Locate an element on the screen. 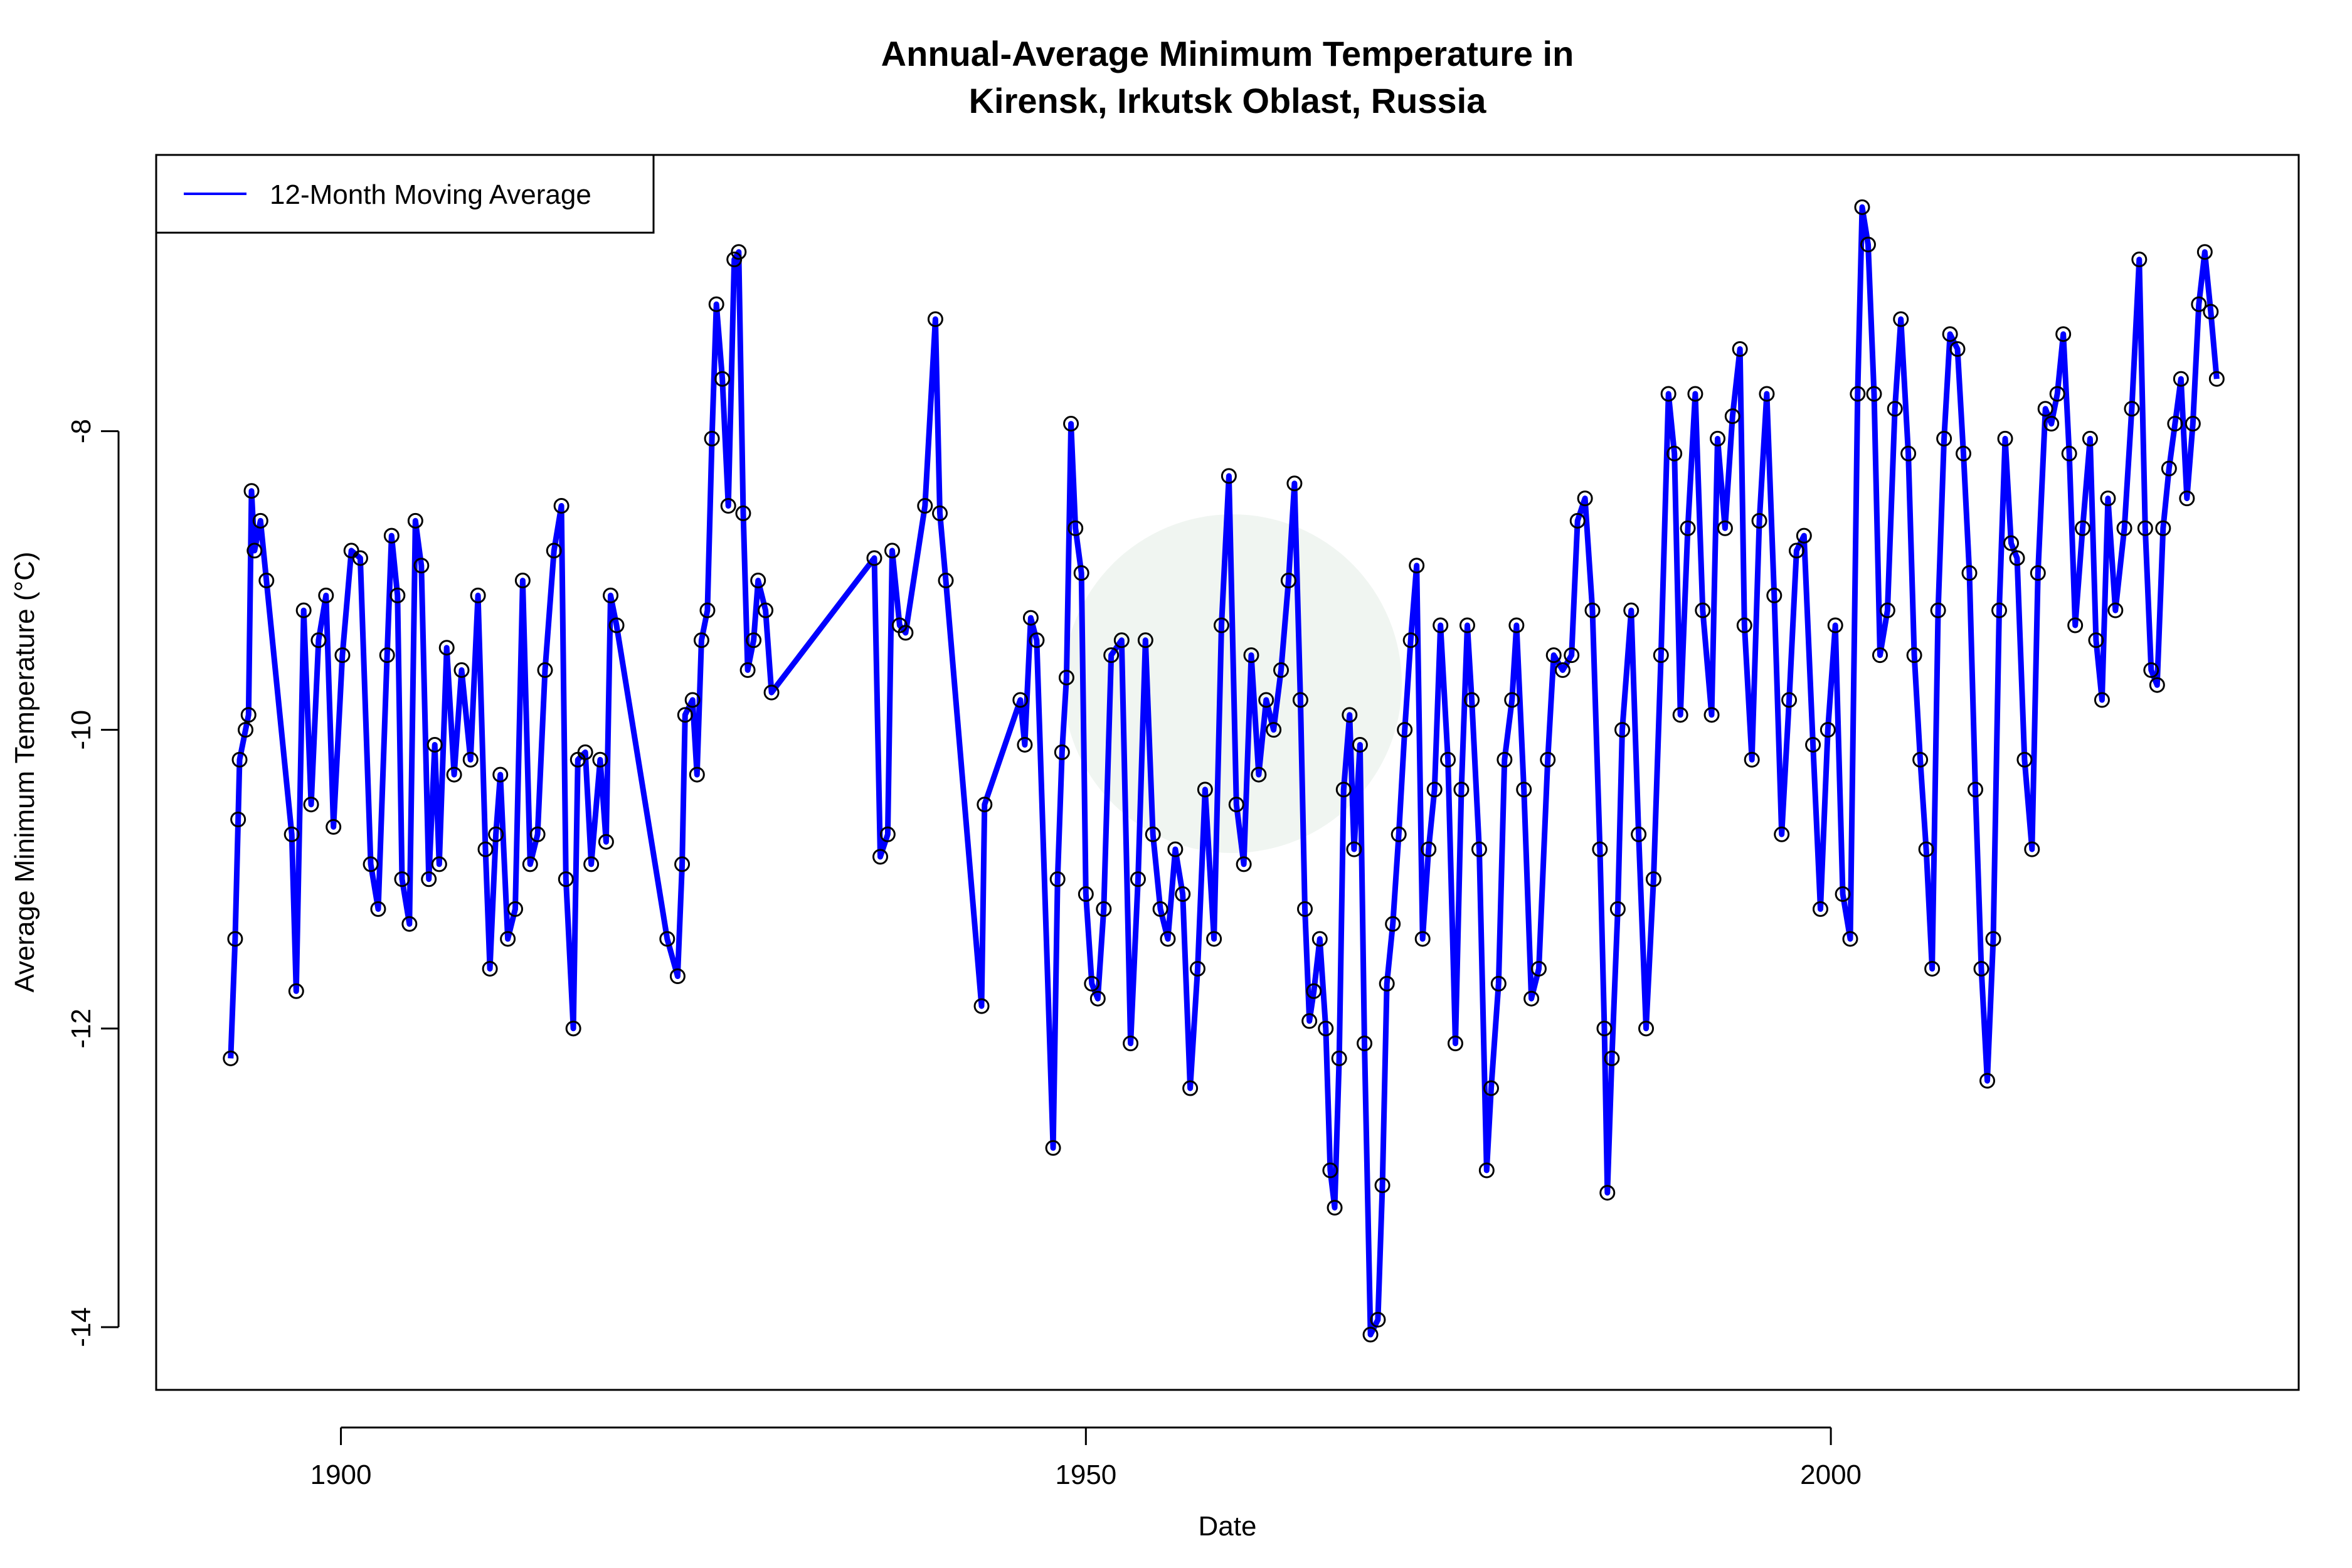 The height and width of the screenshot is (1568, 2352). x-axis: 1900 1950 2000 is located at coordinates (1086, 1458).